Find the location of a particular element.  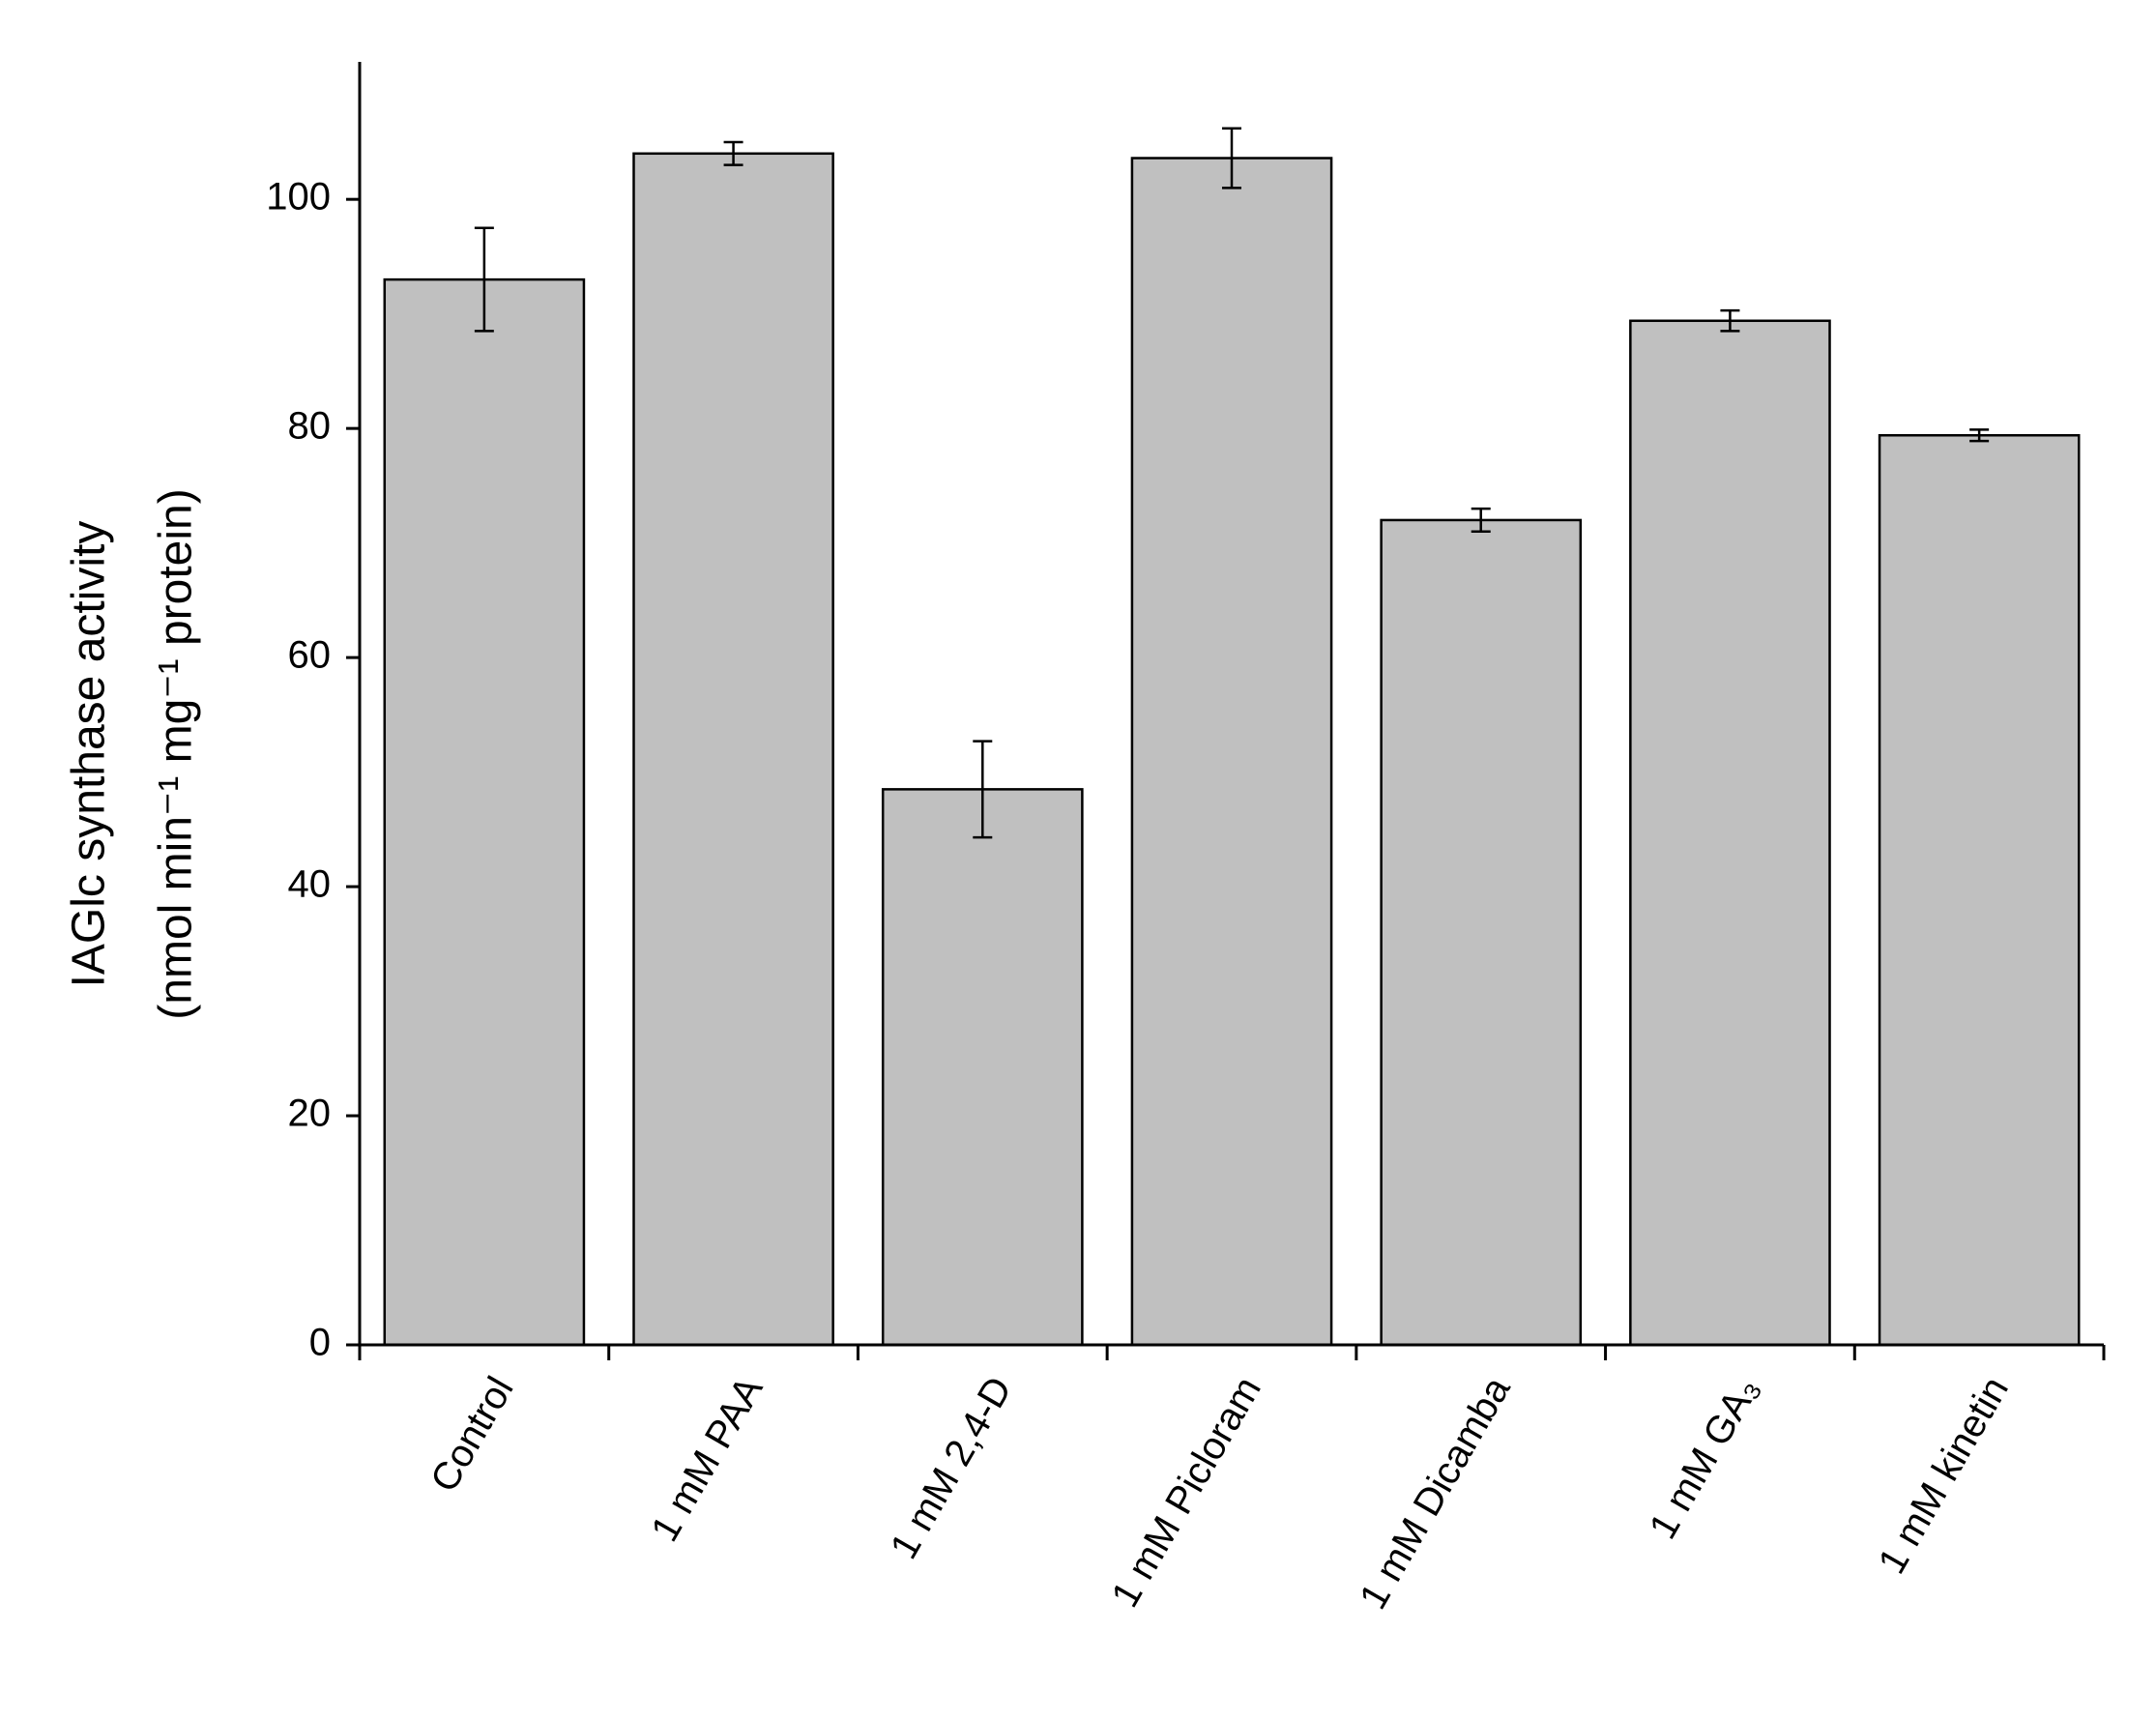

y-axis-label: (nmol min⁻¹ mg⁻¹ protein) is located at coordinates (176, 754).